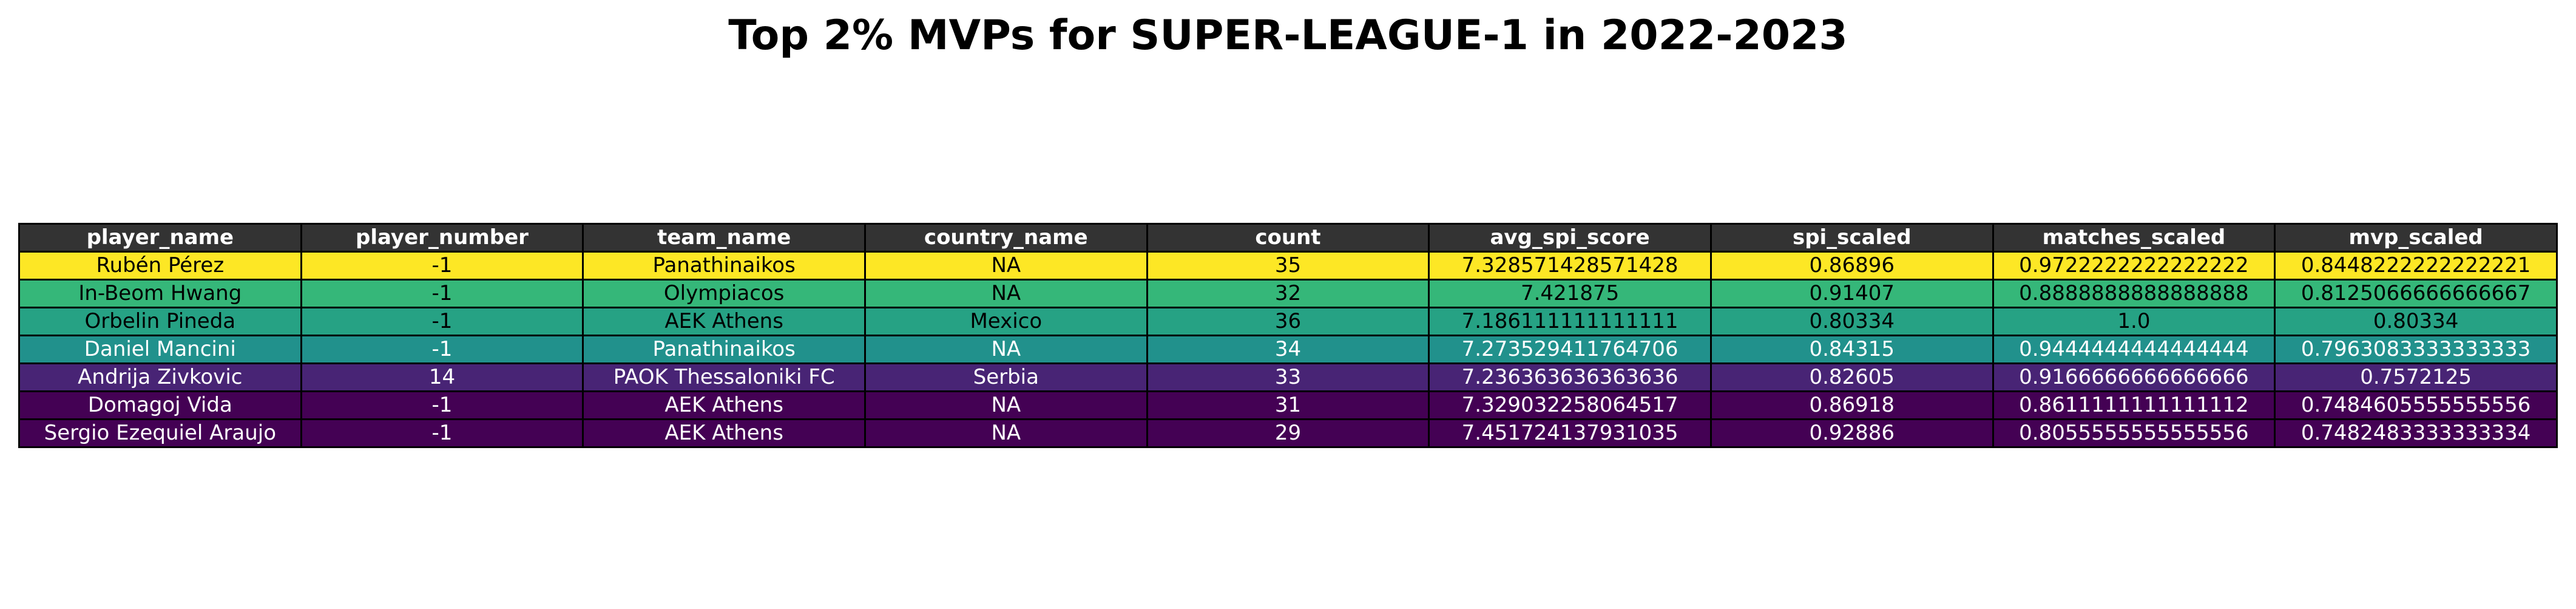 This screenshot has height=609, width=2576. What do you see at coordinates (1851, 405) in the screenshot?
I see `cell-spi-scaled: 0.86918` at bounding box center [1851, 405].